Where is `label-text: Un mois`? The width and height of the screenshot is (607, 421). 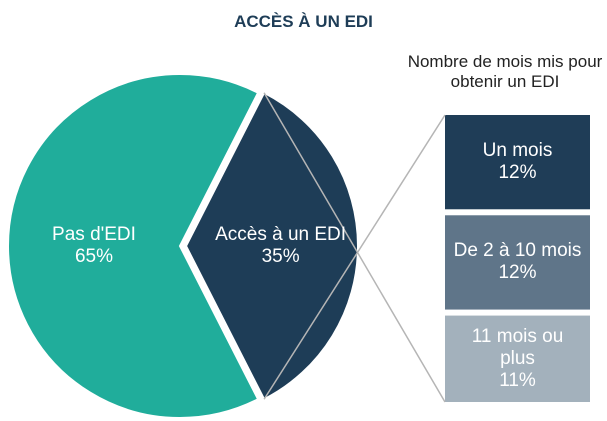
label-text: Un mois is located at coordinates (517, 151).